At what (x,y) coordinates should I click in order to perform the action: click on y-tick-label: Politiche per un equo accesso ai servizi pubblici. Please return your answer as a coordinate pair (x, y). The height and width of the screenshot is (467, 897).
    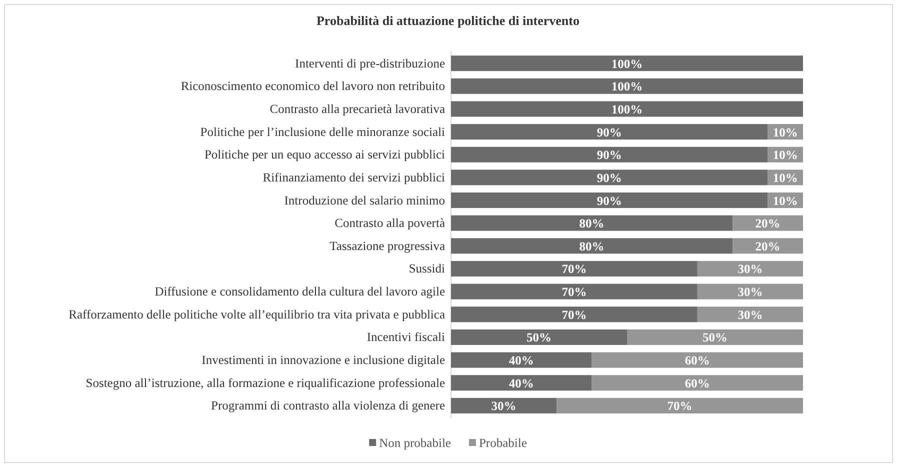
    Looking at the image, I should click on (325, 155).